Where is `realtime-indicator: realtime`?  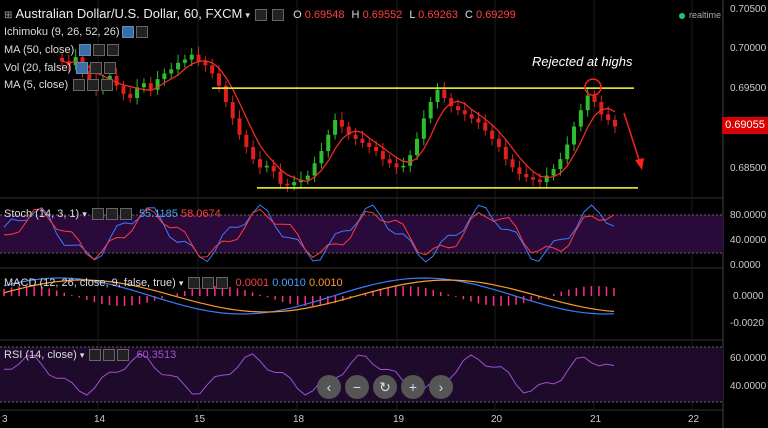 realtime-indicator: realtime is located at coordinates (700, 15).